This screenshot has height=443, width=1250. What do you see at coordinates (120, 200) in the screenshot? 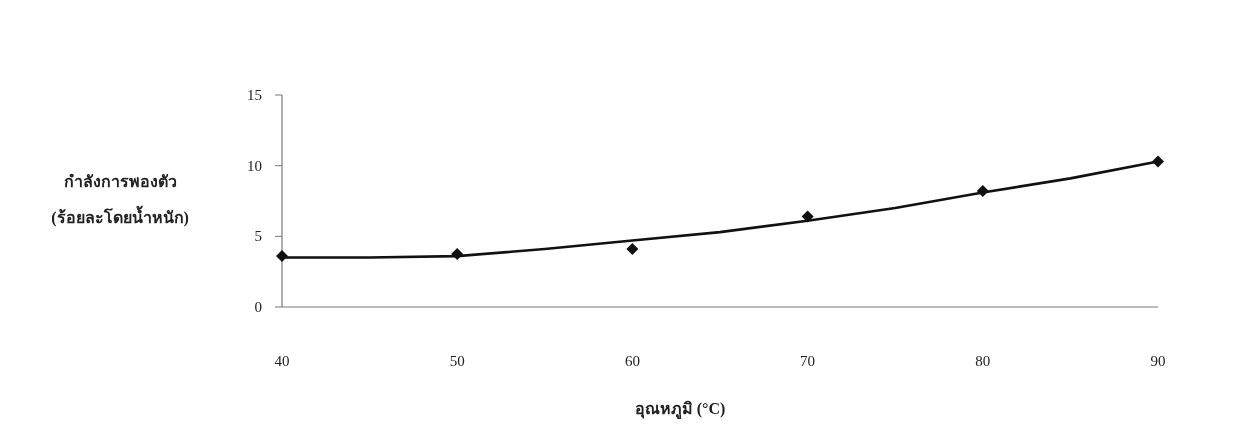
I see `y-axis-title: กำลังการพองตัว (ร้อยละโดยน้ำหนัก)` at bounding box center [120, 200].